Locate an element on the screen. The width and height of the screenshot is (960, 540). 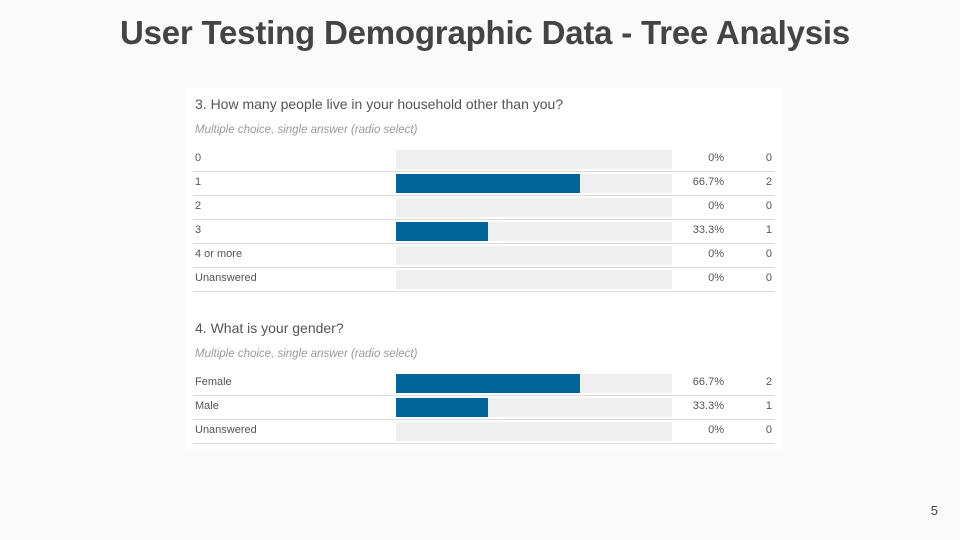
category-label: Male is located at coordinates (207, 406).